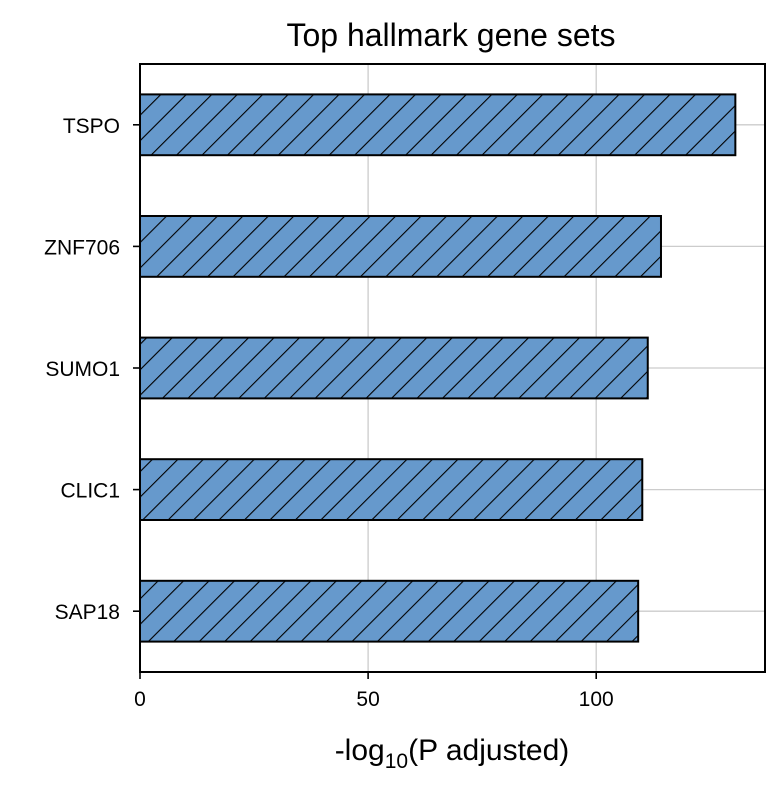 This screenshot has height=790, width=783. What do you see at coordinates (450, 35) in the screenshot?
I see `chart-title: Top hallmark gene sets` at bounding box center [450, 35].